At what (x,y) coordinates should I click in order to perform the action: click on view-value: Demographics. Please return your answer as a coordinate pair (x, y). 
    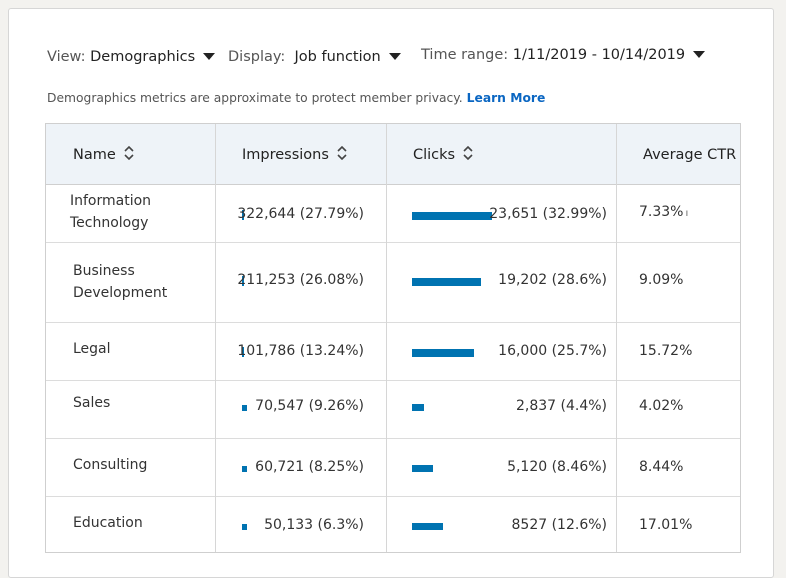
    Looking at the image, I should click on (143, 57).